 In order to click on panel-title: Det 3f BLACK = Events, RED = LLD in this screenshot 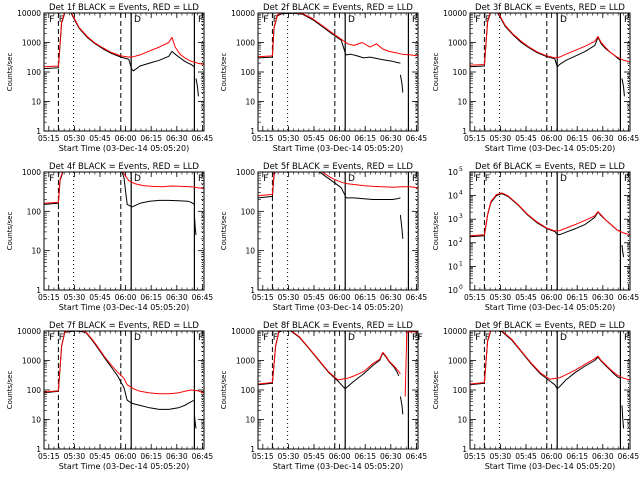, I will do `click(550, 8)`.